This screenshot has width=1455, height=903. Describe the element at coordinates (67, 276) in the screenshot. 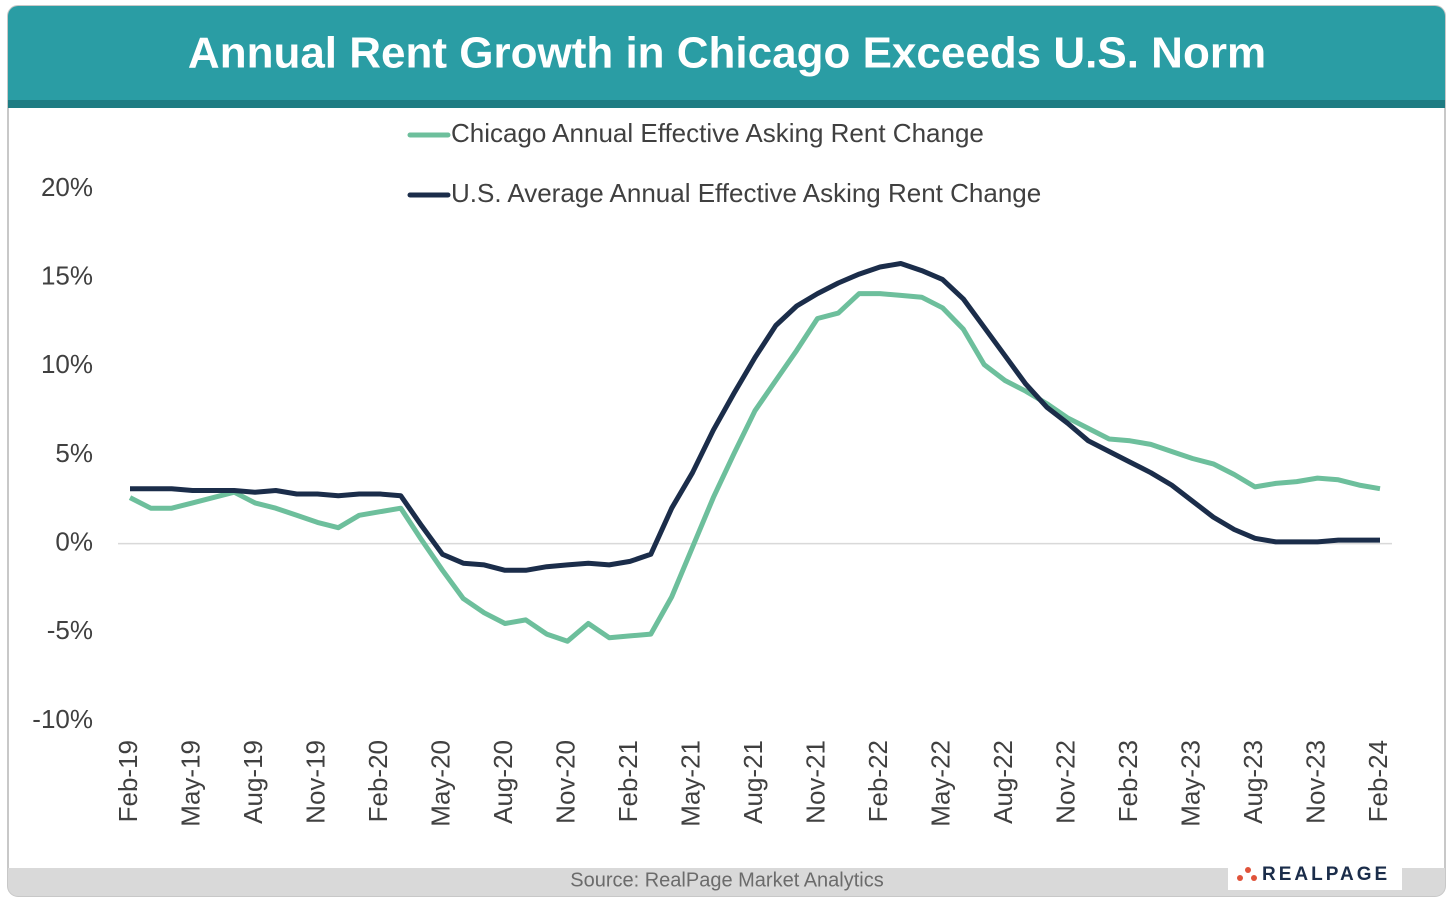

I see `y-tick-label: 15%` at that location.